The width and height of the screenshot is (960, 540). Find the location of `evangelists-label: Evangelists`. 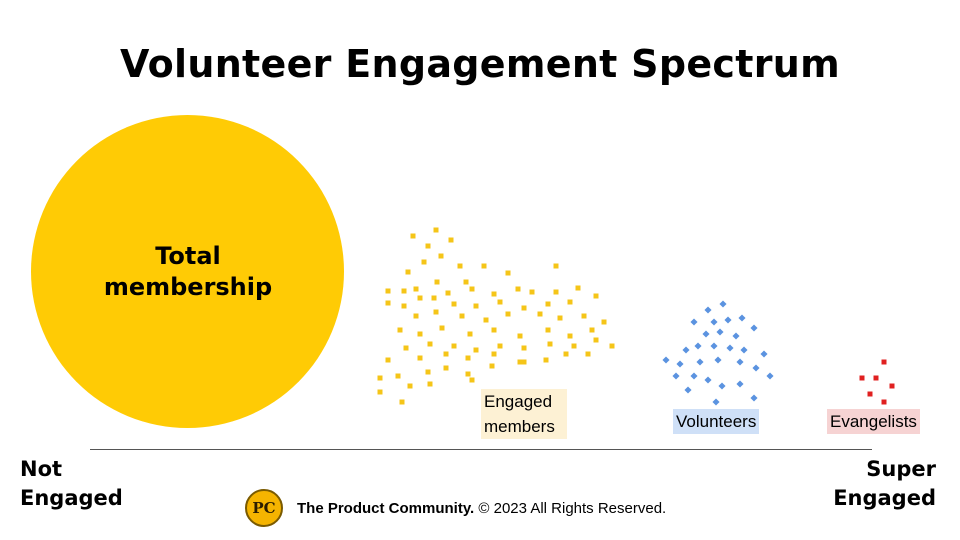

evangelists-label: Evangelists is located at coordinates (873, 421).